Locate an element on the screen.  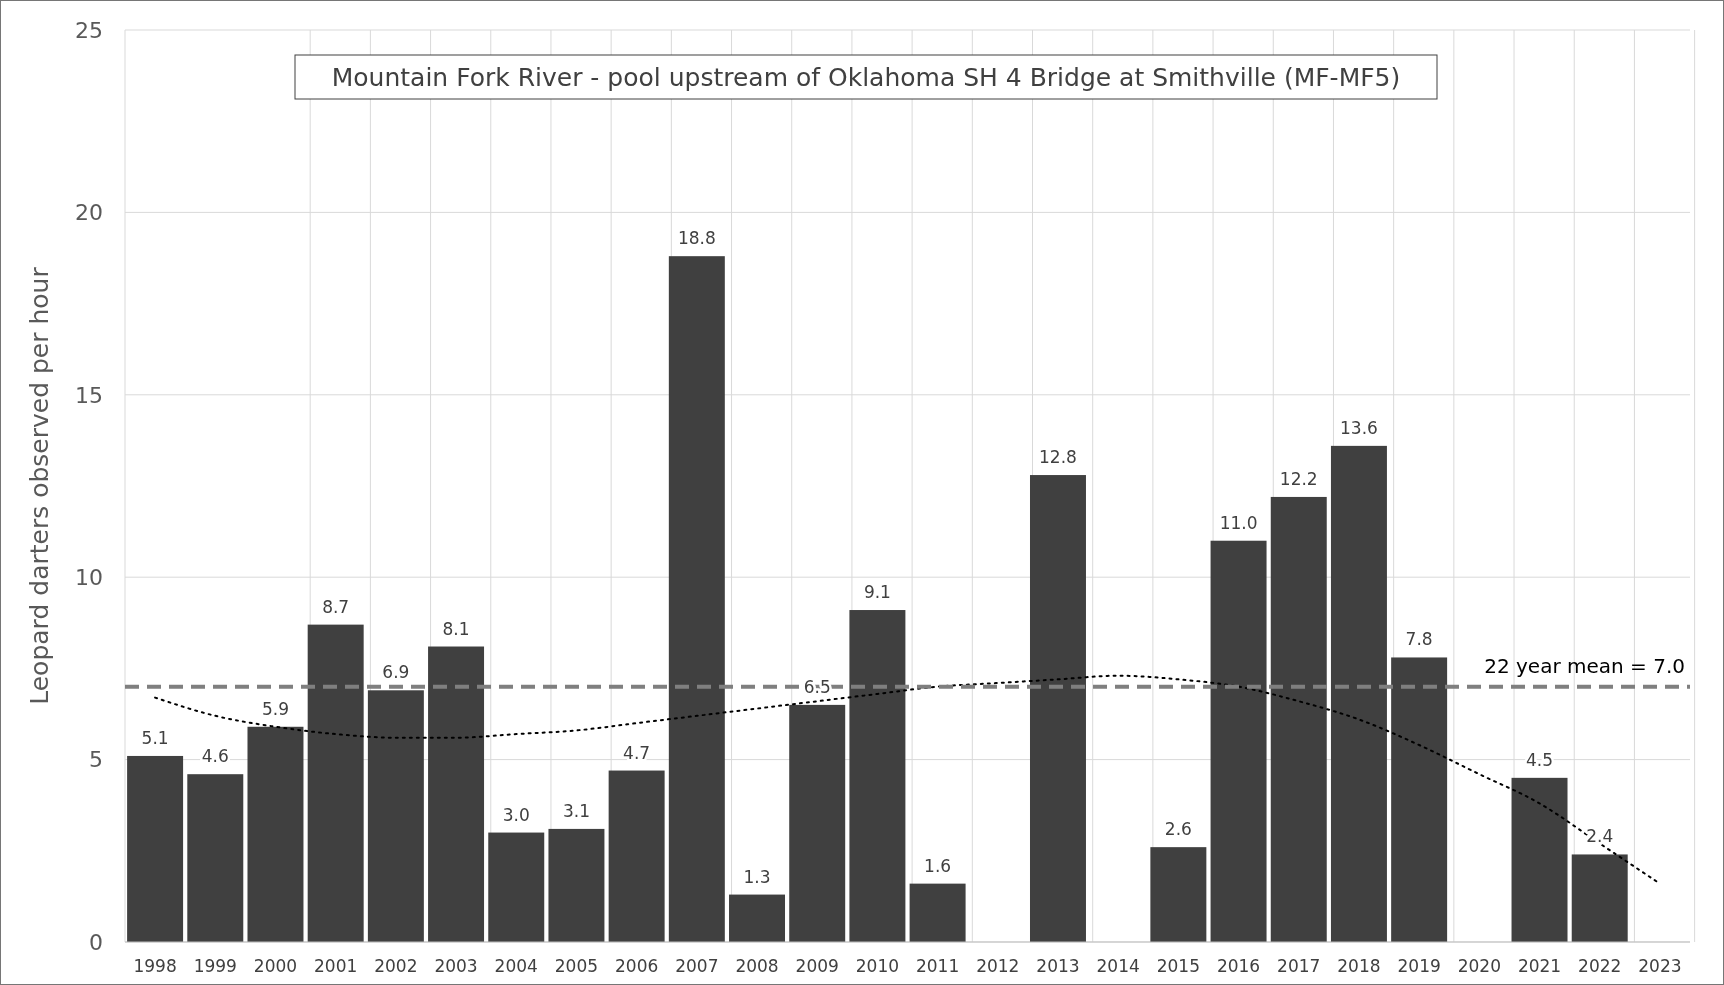
x-tick-label: 2018 is located at coordinates (1359, 966).